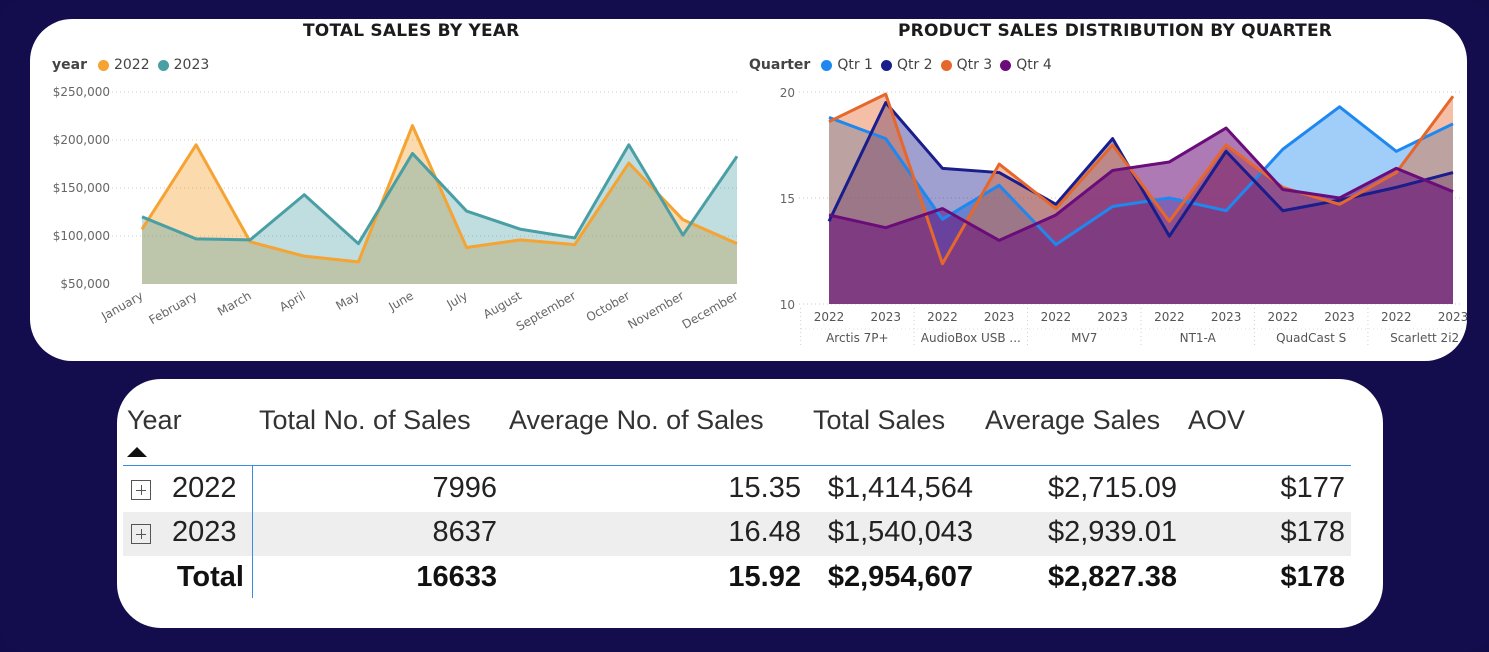 The width and height of the screenshot is (1489, 652). Describe the element at coordinates (81, 188) in the screenshot. I see `y-tick-label: $150,000` at that location.